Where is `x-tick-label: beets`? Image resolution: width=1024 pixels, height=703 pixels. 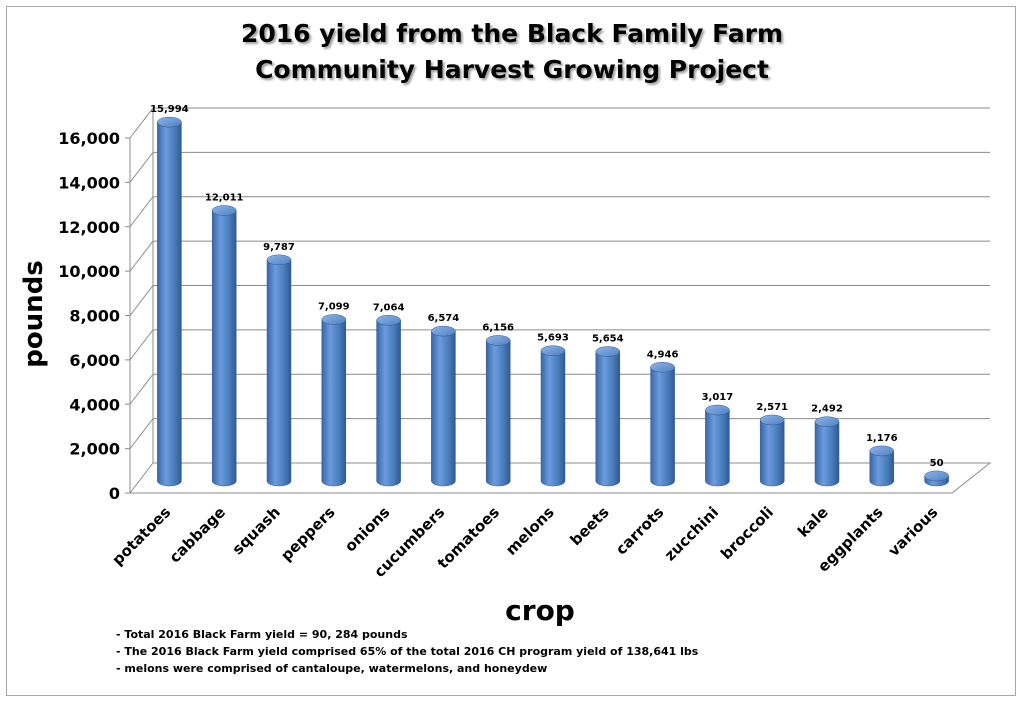
x-tick-label: beets is located at coordinates (590, 526).